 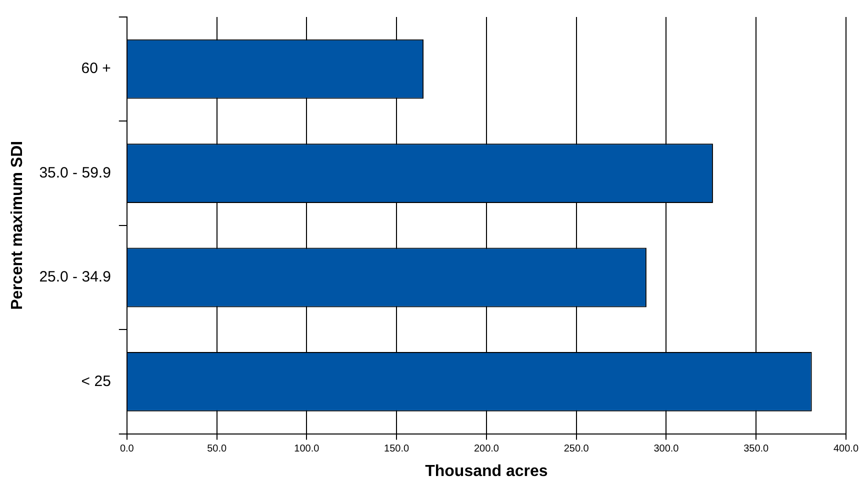 What do you see at coordinates (75, 277) in the screenshot?
I see `y-tick-label: 25.0 - 34.9` at bounding box center [75, 277].